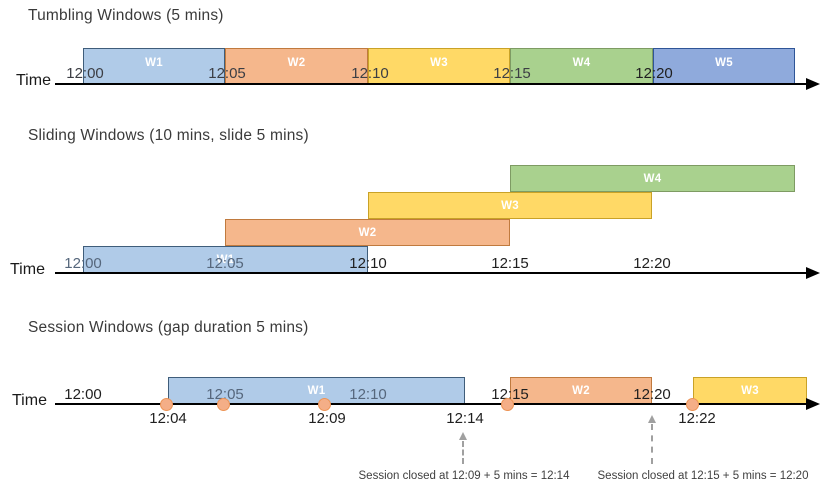 The image size is (829, 498). What do you see at coordinates (703, 476) in the screenshot?
I see `session-closed-annotation-2: Session closed at 12:15 + 5 mins = 12:20` at bounding box center [703, 476].